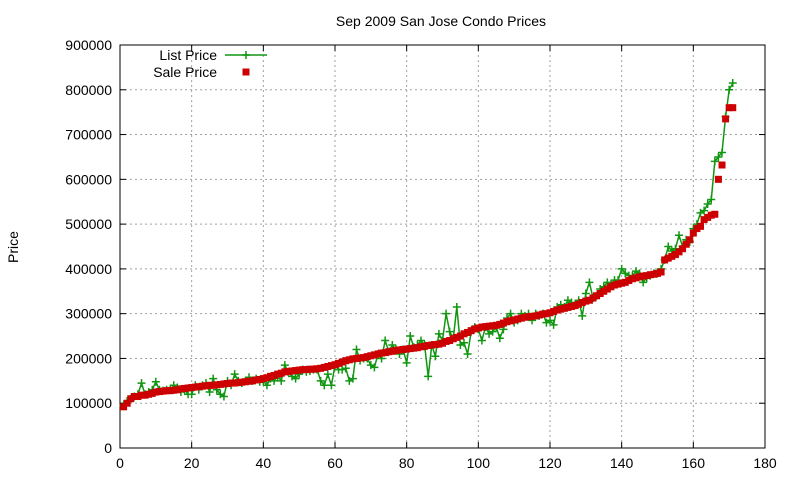  What do you see at coordinates (88, 269) in the screenshot?
I see `y-tick-label: 400000` at bounding box center [88, 269].